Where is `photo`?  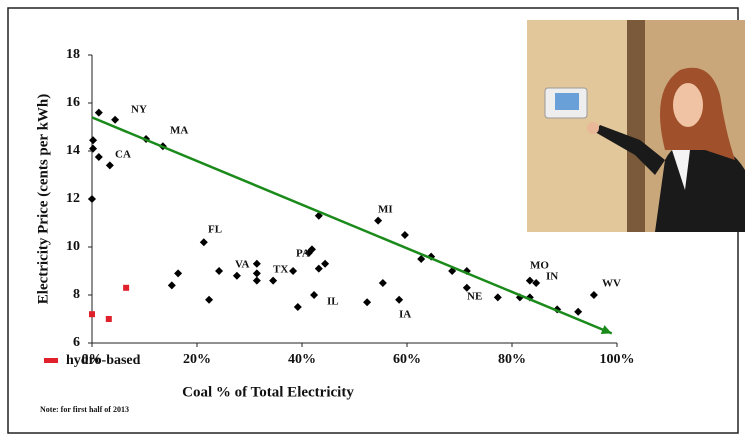 photo is located at coordinates (636, 126).